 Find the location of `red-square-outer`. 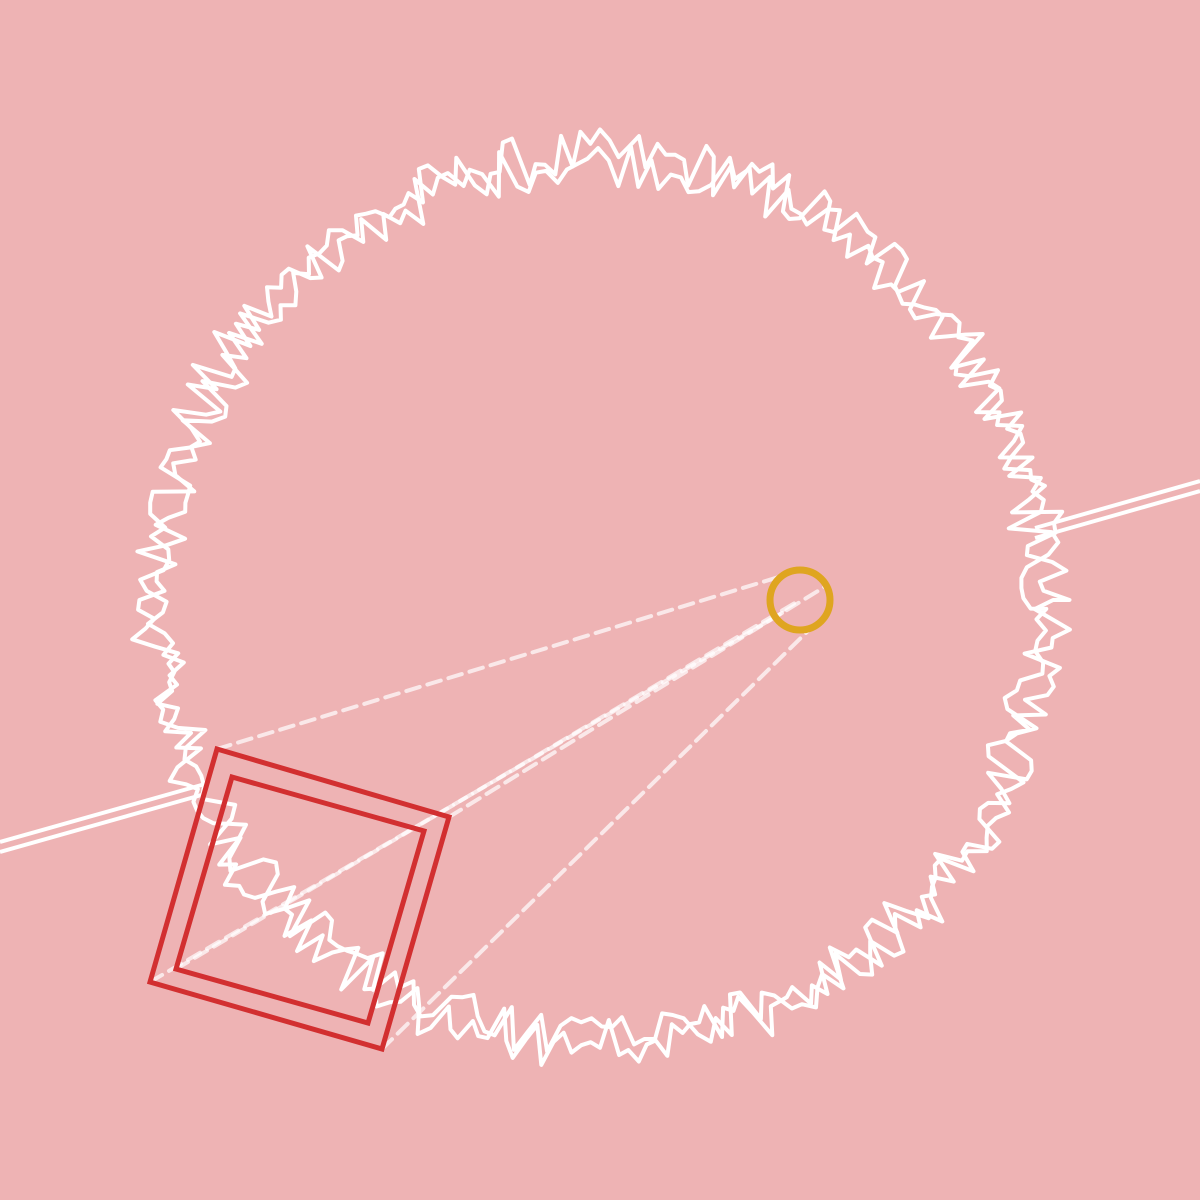

red-square-outer is located at coordinates (299, 899).